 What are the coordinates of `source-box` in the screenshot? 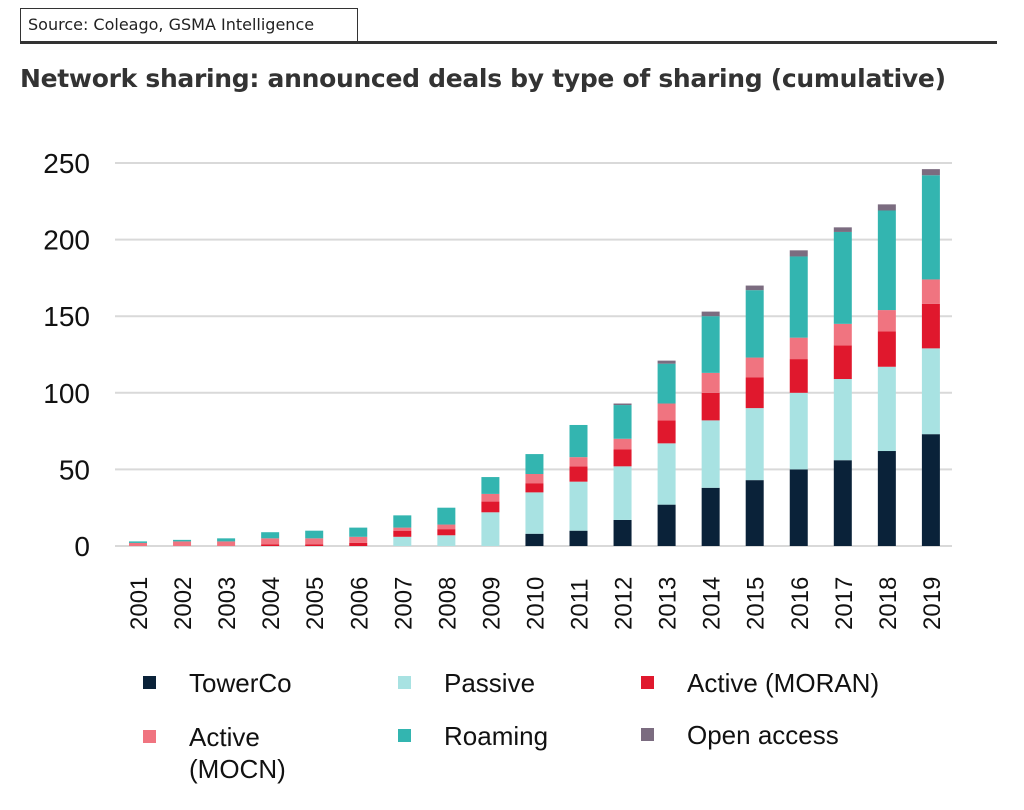 It's located at (189, 24).